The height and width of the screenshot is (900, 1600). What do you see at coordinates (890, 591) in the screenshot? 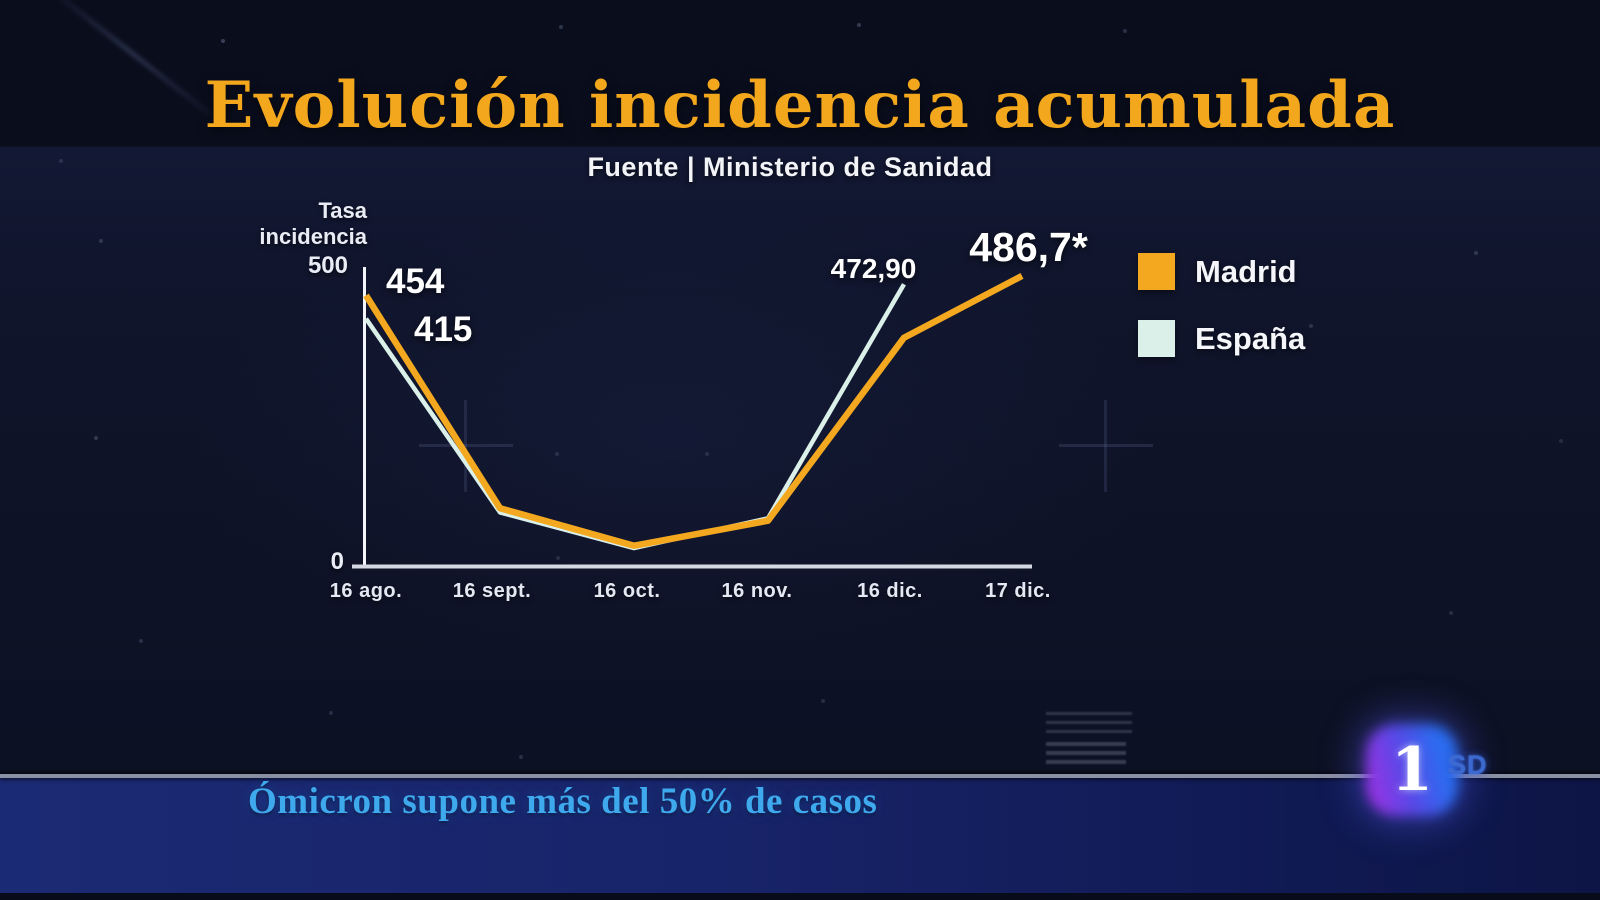
I see `x-tick-16-dic: 16 dic.` at bounding box center [890, 591].